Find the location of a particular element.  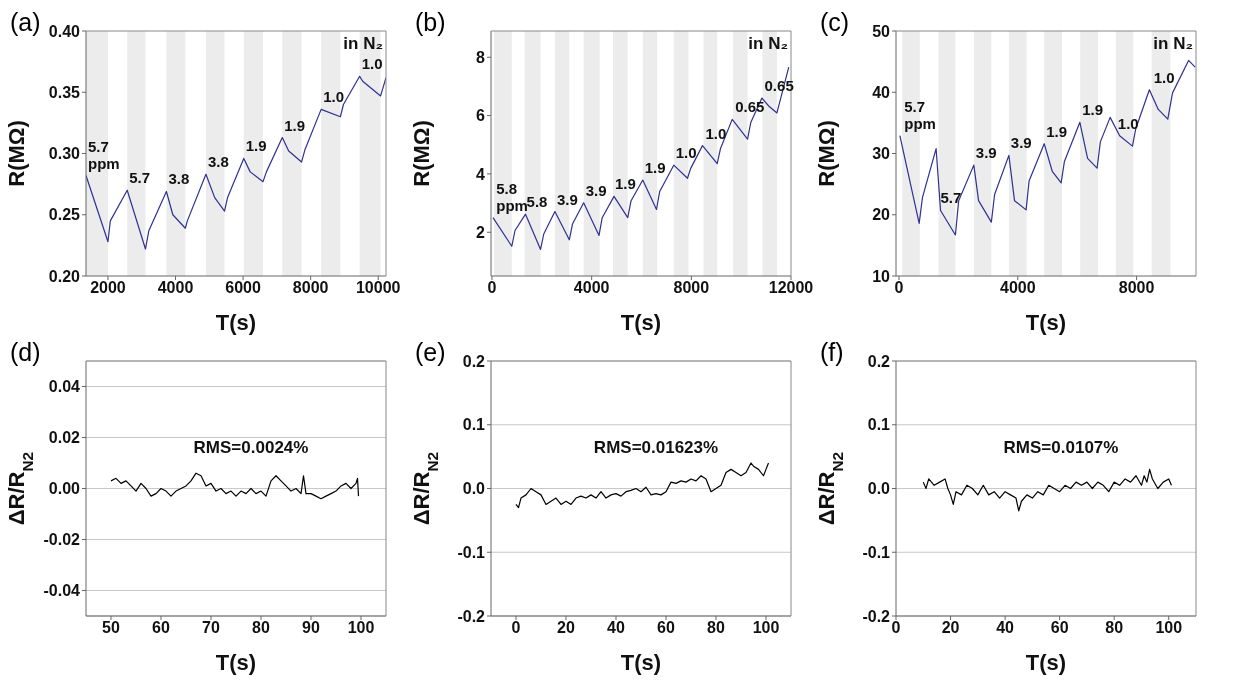

annotation: RMS=0.01623% is located at coordinates (656, 447).